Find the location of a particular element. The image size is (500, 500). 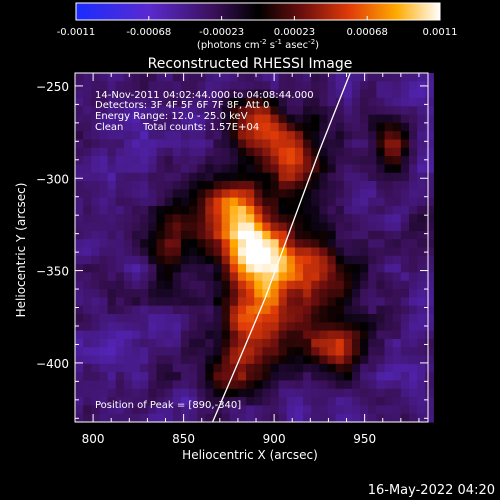

info-detectors: Detectors: 3F 4F 5F 6F 7F 8F, Att 0 is located at coordinates (182, 105).